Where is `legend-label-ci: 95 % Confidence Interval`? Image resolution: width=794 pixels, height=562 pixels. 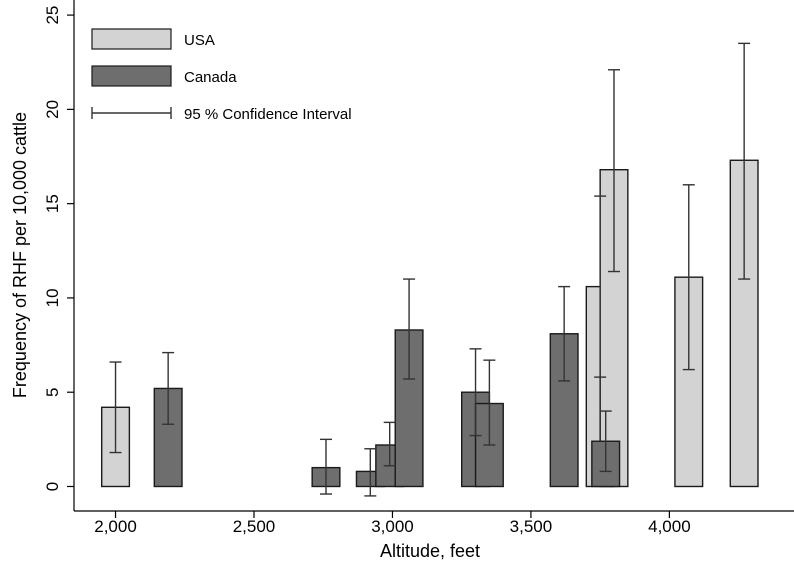
legend-label-ci: 95 % Confidence Interval is located at coordinates (268, 114).